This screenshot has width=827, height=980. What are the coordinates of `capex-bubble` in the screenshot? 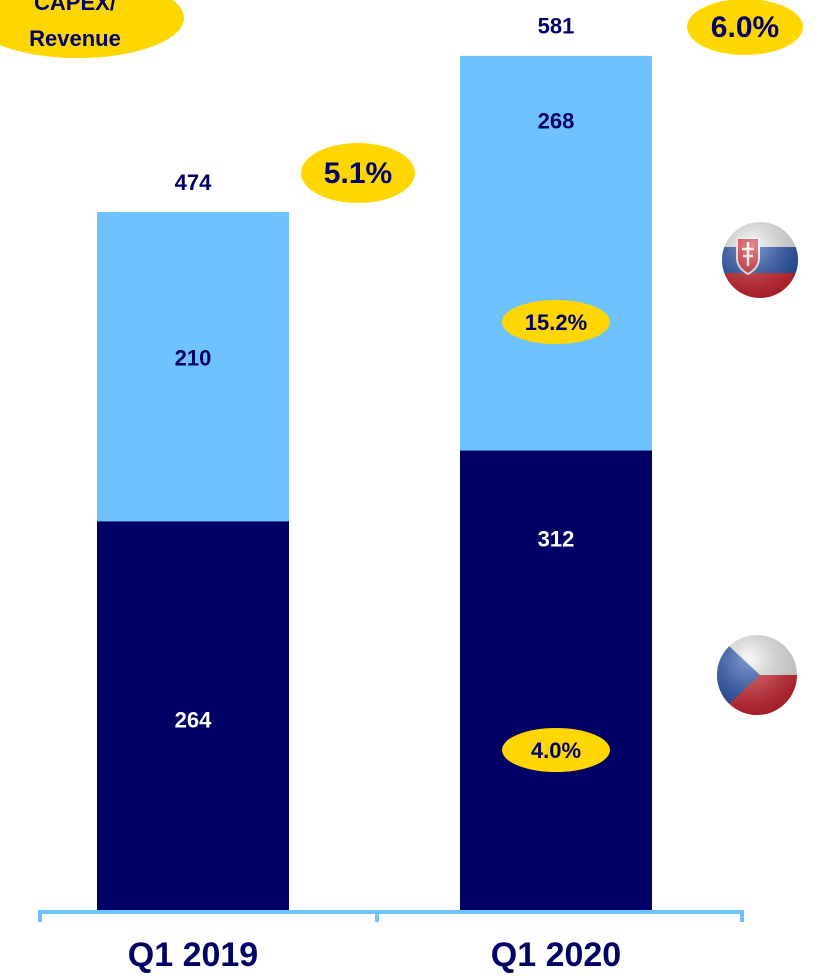 It's located at (92, 29).